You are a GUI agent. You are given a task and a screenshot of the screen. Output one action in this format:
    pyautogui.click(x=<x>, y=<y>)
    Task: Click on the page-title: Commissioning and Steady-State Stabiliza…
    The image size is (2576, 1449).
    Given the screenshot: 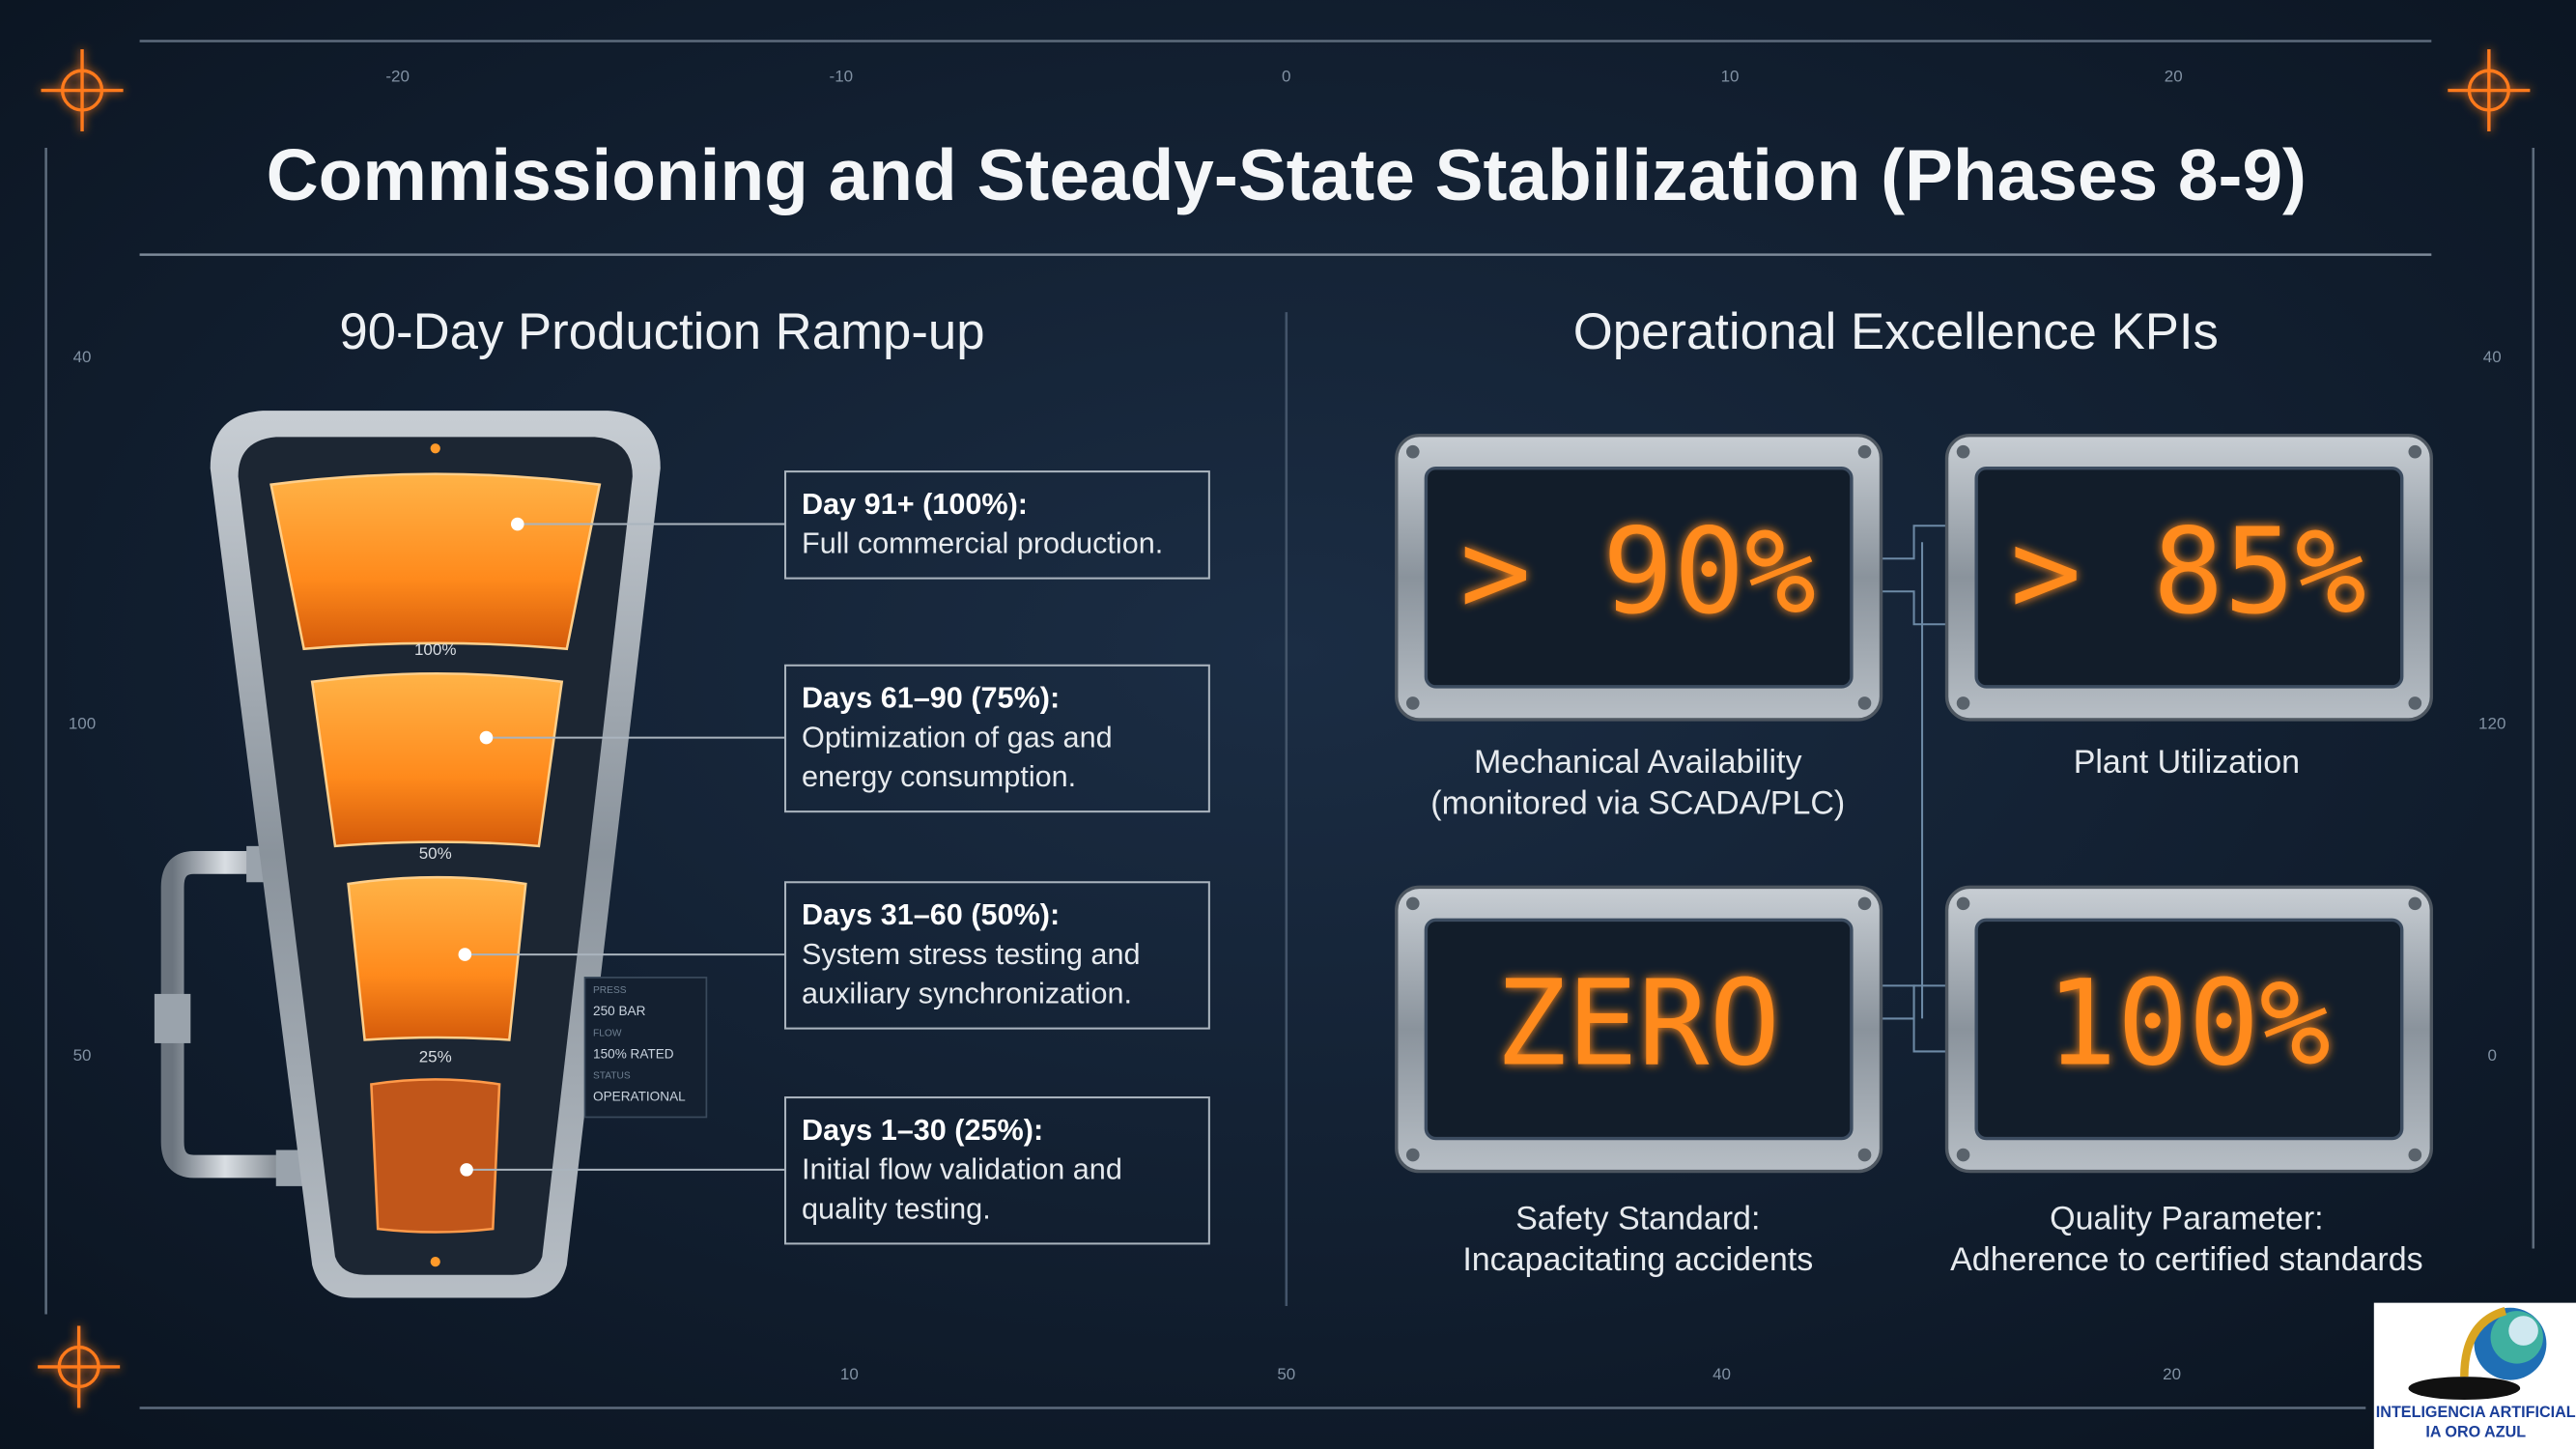 What is the action you would take?
    pyautogui.click(x=1287, y=174)
    